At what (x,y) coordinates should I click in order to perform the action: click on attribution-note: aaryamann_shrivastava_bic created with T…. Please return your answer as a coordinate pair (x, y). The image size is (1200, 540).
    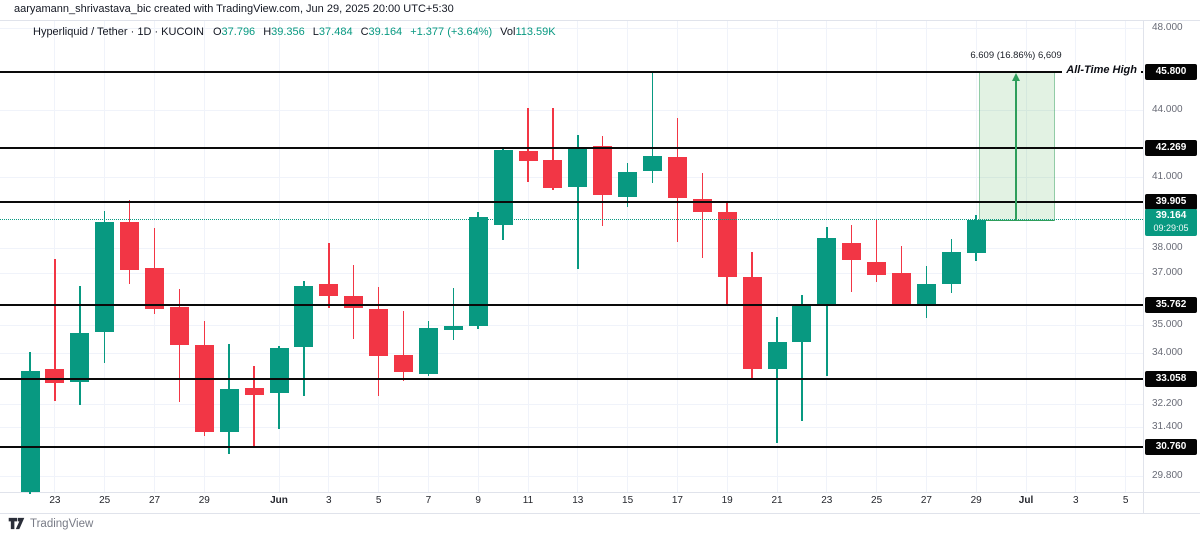
    Looking at the image, I should click on (234, 9).